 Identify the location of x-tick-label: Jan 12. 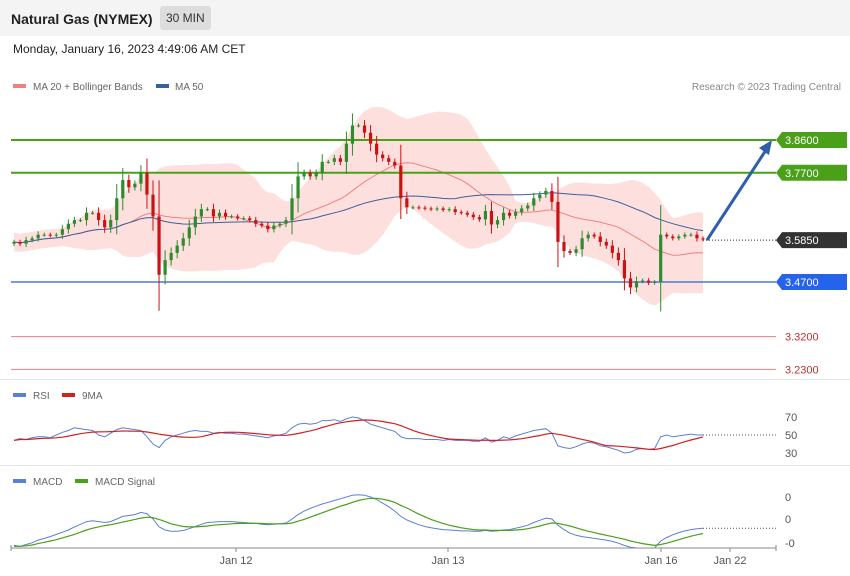
(235, 561).